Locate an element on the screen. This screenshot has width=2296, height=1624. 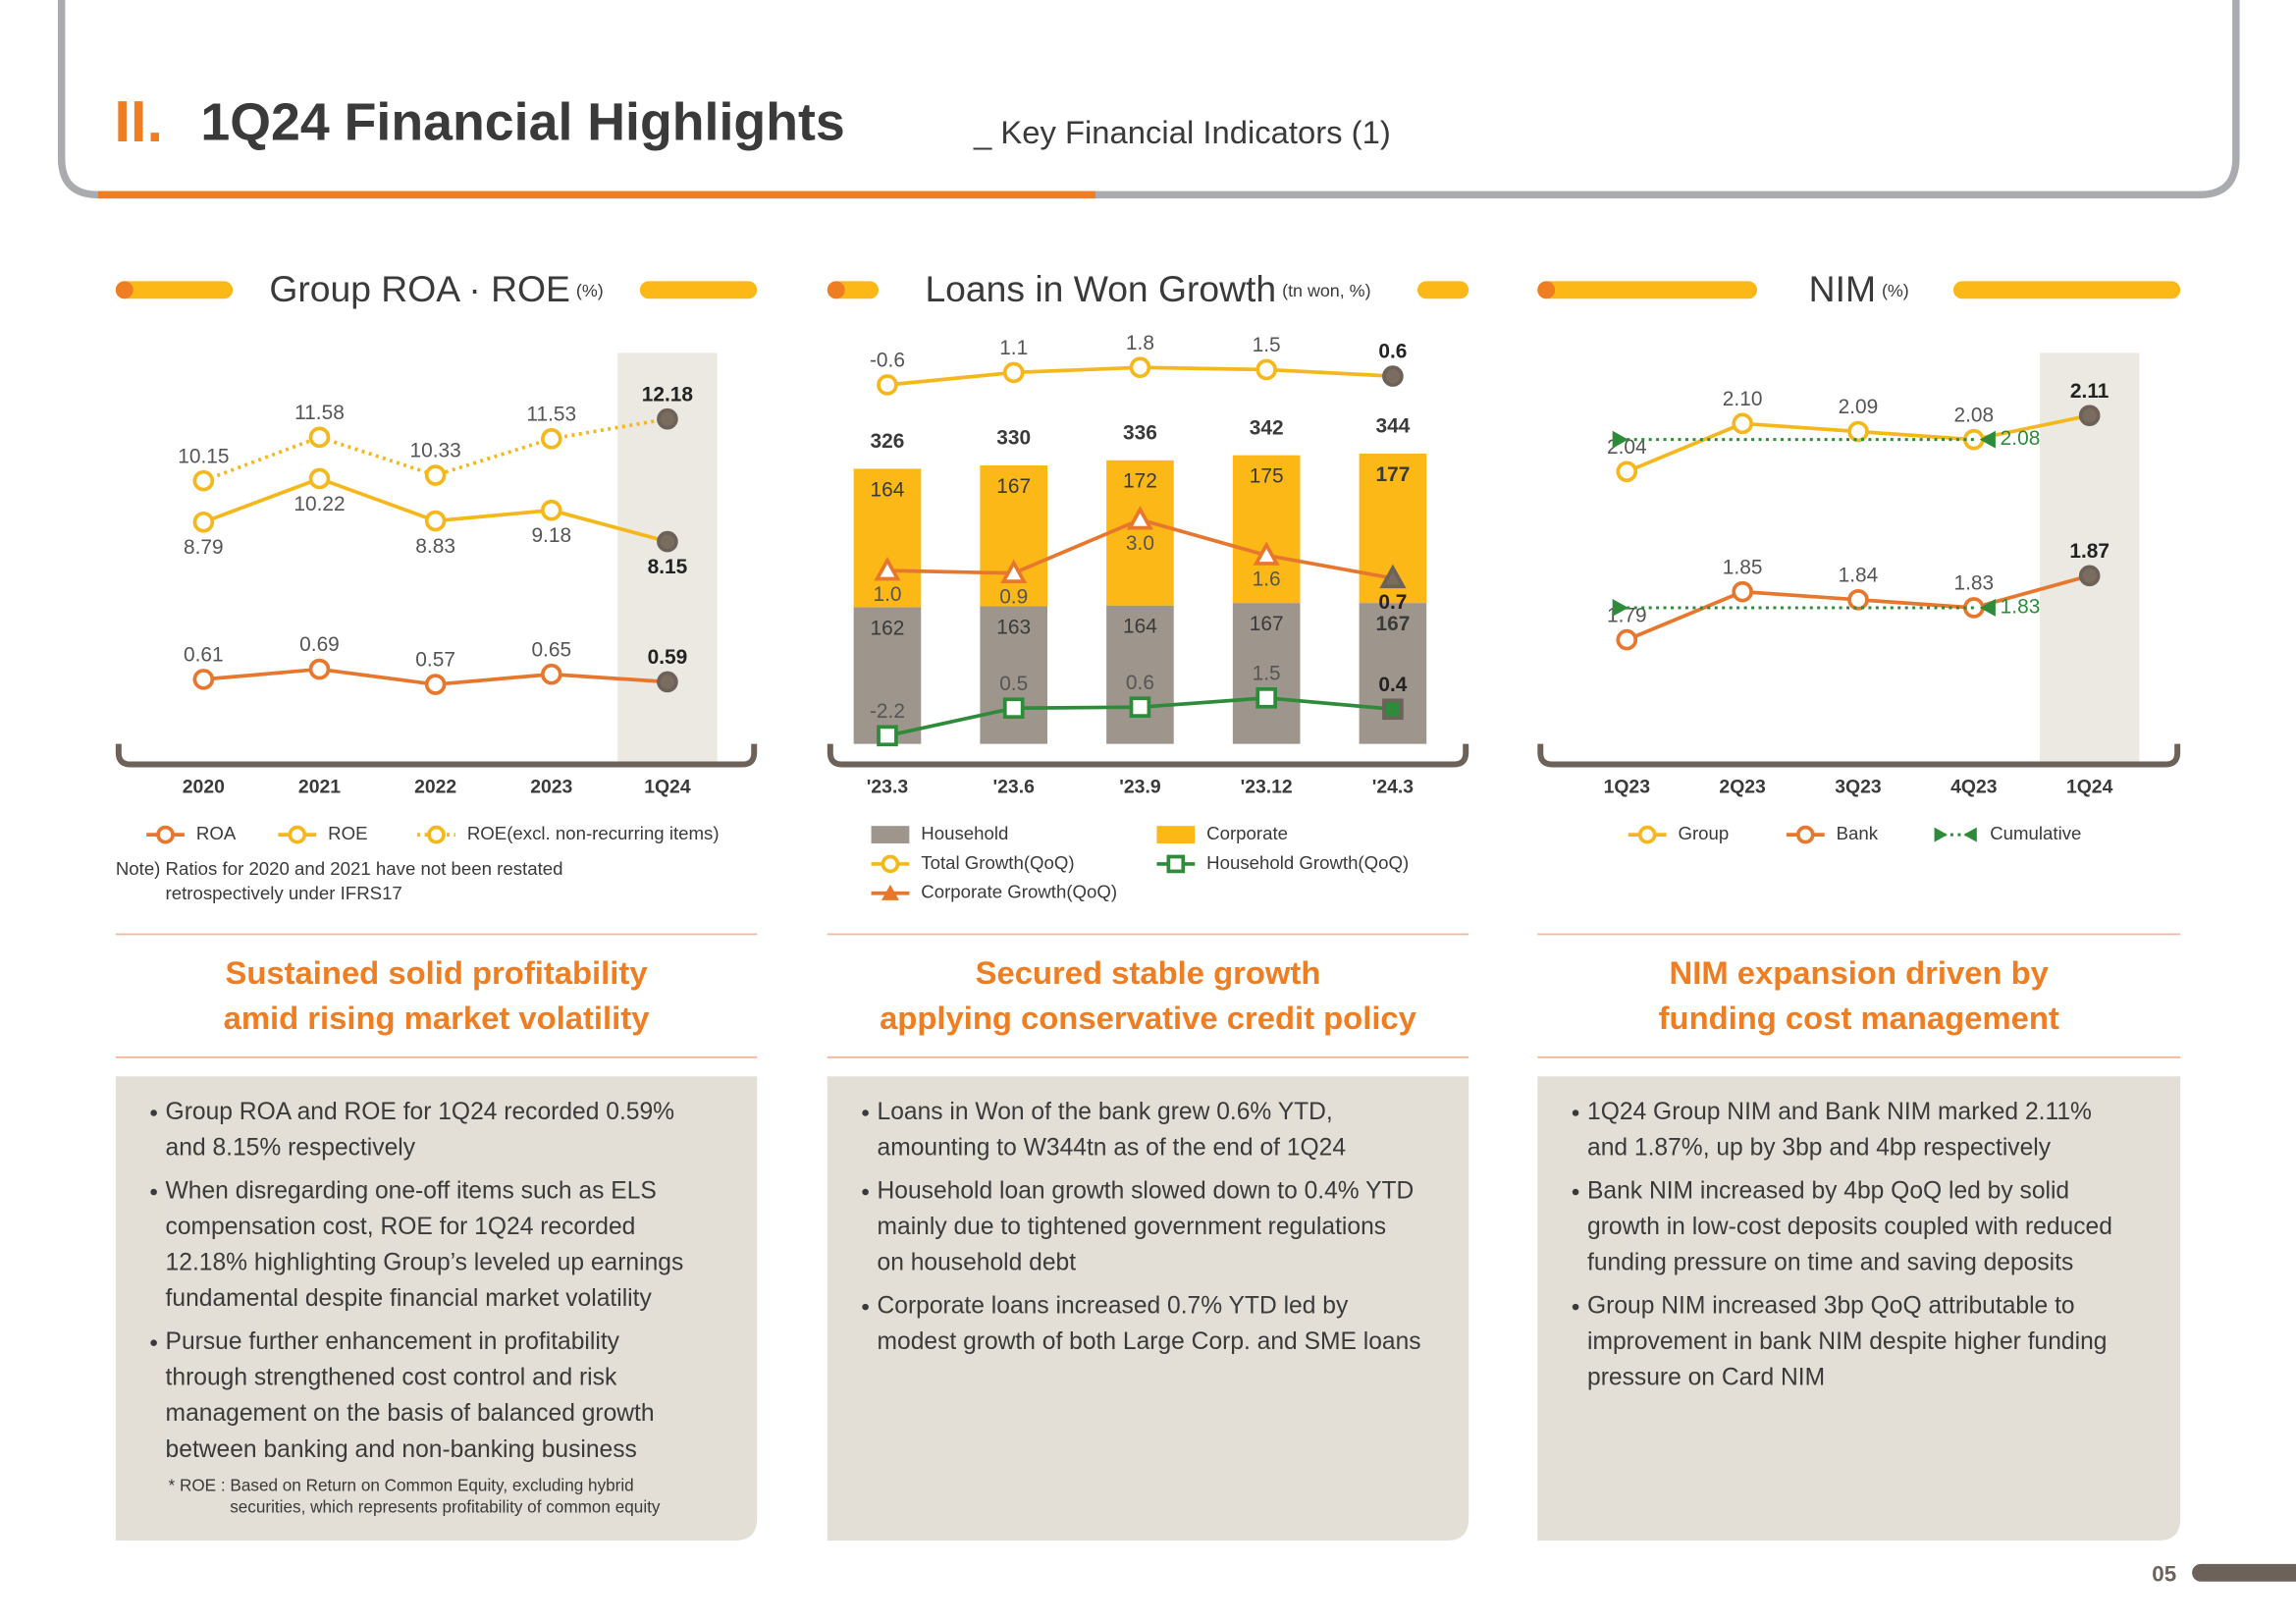
cumulative-start is located at coordinates (1620, 439).